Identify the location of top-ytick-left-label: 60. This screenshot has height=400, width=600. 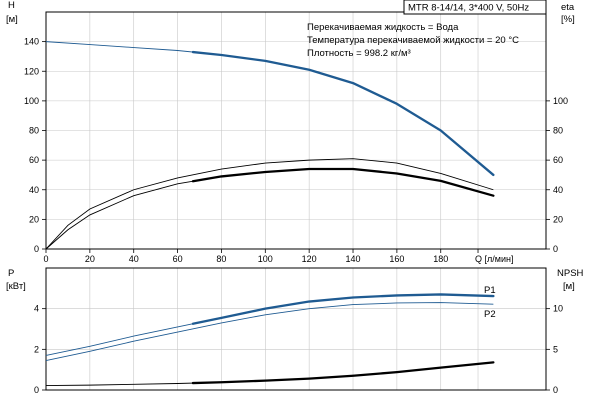
(34, 160).